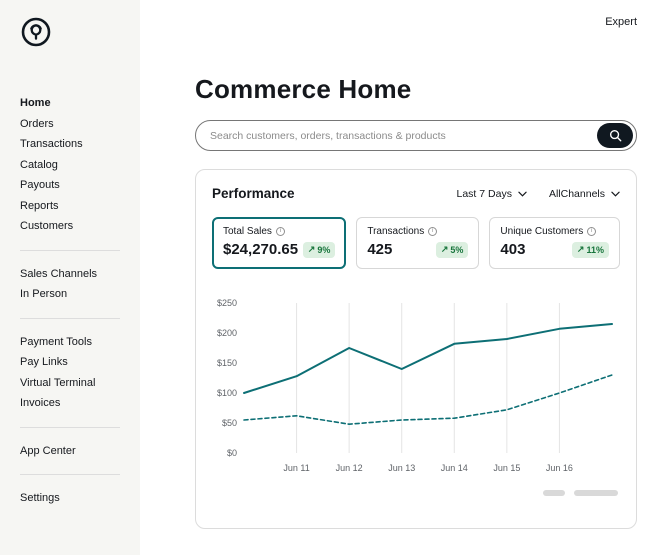  What do you see at coordinates (559, 468) in the screenshot?
I see `x-axis-label: Jun 16` at bounding box center [559, 468].